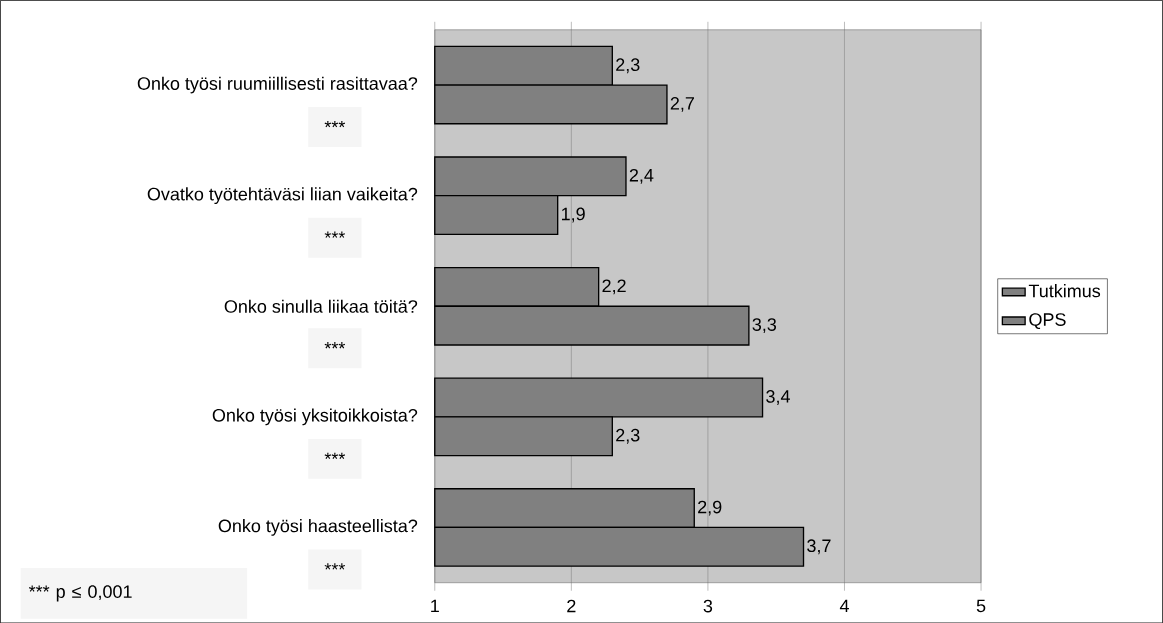 This screenshot has height=623, width=1163. I want to click on text: *** p ≤ 0,001, so click(80, 593).